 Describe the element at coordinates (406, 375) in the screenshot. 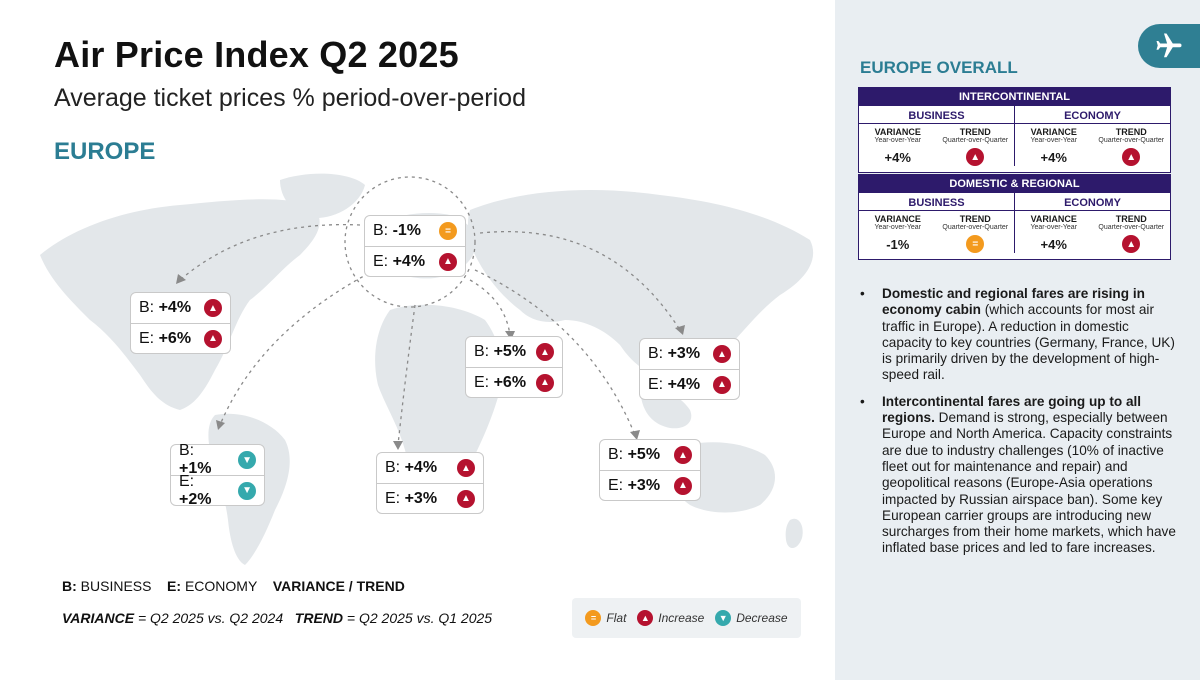

I see `path-to-africa` at that location.